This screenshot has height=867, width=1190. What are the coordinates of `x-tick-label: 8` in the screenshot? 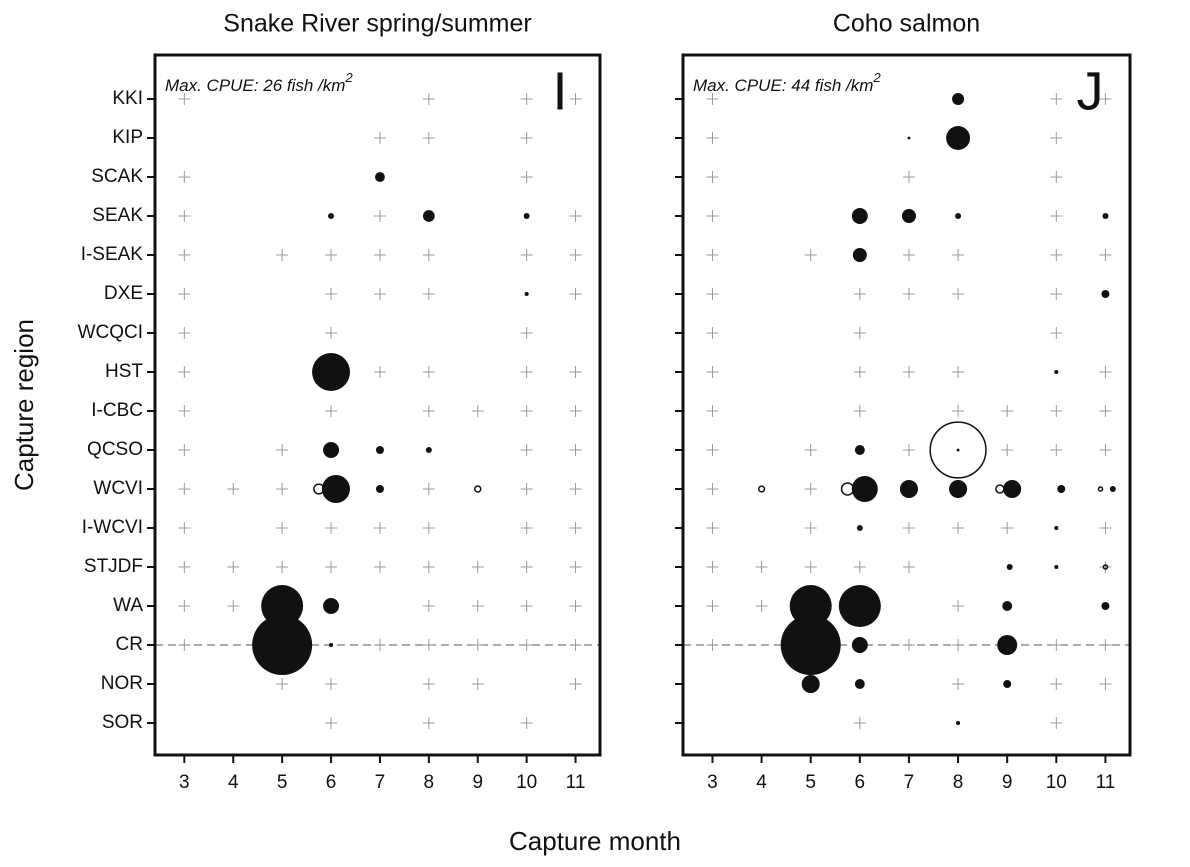 It's located at (429, 782).